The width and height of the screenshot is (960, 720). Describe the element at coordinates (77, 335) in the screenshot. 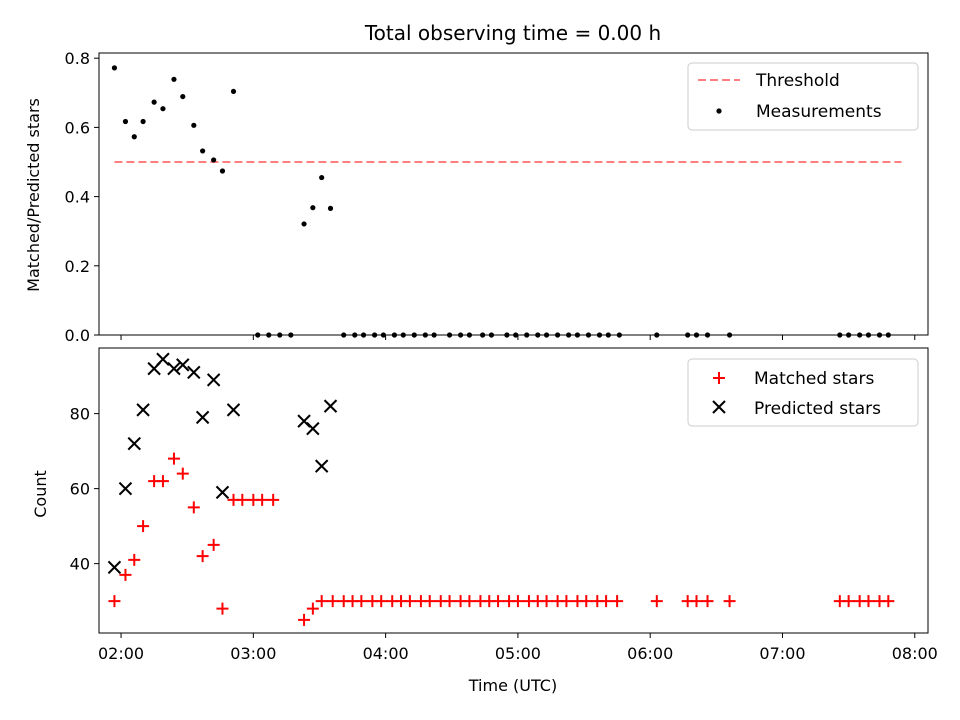

I see `top-y-tick-label: 0.0` at that location.